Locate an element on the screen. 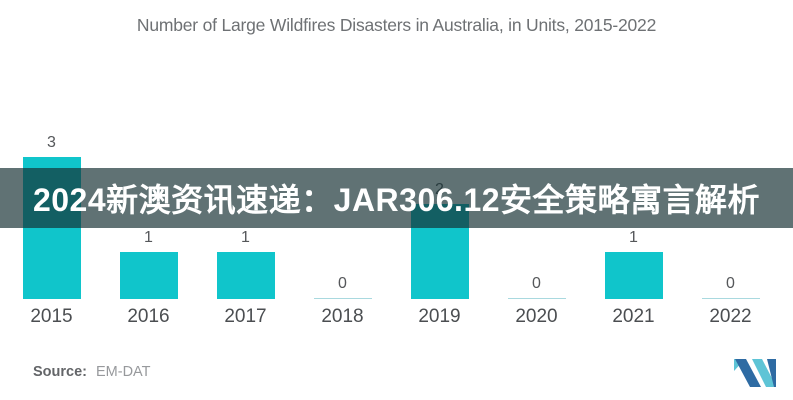  mordor-intelligence-logo is located at coordinates (755, 373).